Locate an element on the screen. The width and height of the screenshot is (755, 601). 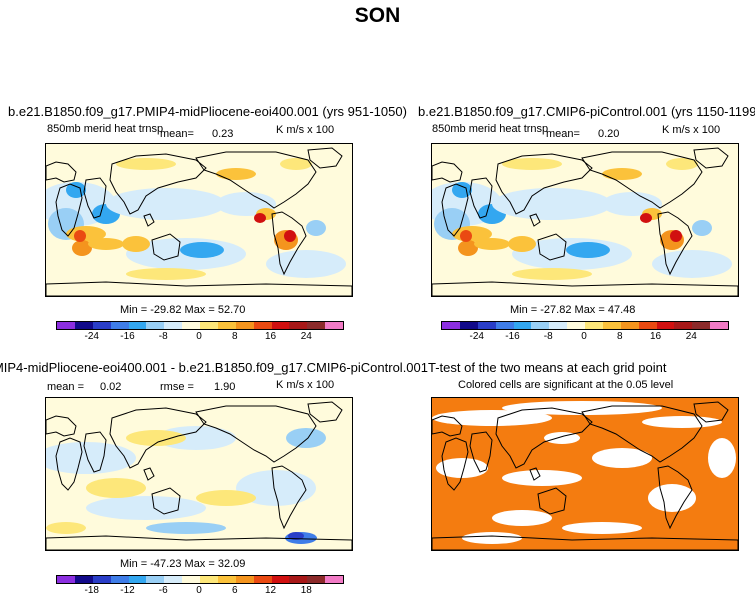
colorbar-tick-label: 18 is located at coordinates (306, 590).